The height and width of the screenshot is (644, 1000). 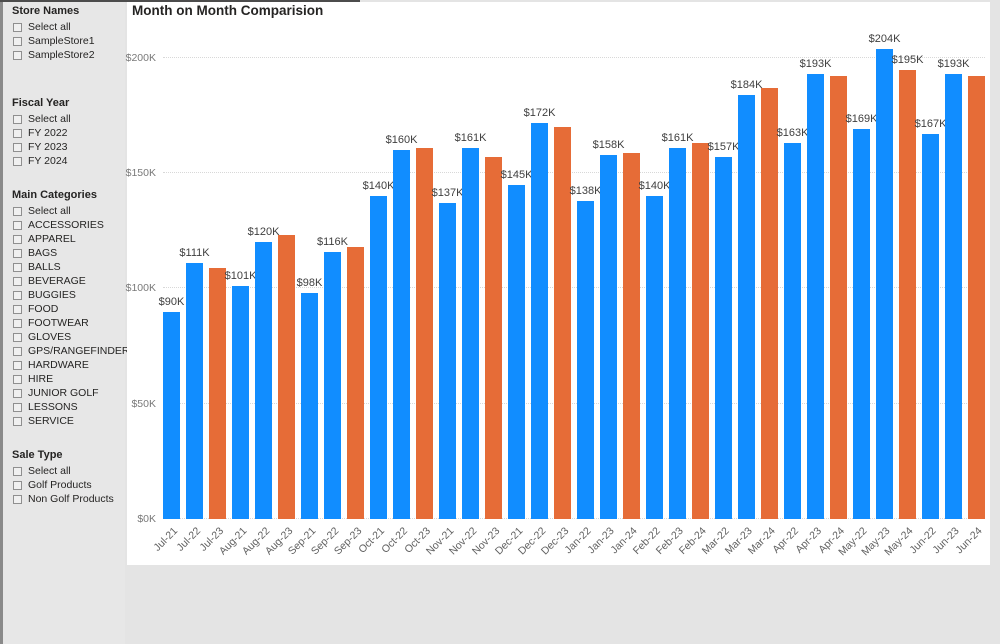 I want to click on filter-item-accessories: ACCESSORIES, so click(x=64, y=225).